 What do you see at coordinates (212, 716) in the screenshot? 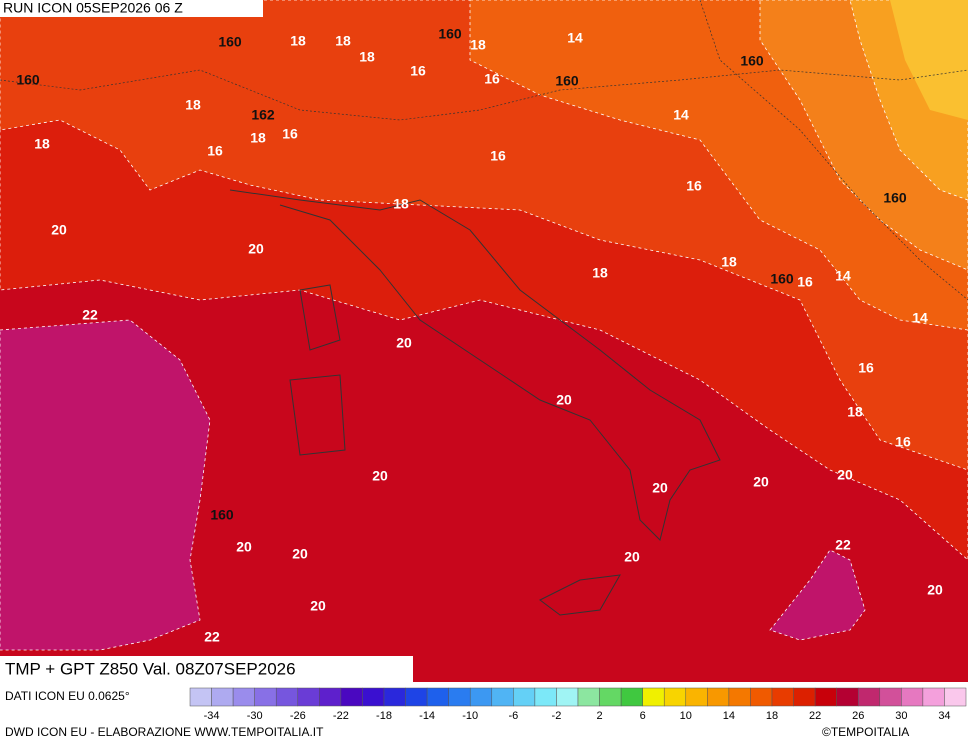
I see `legend-tick-label: -34` at bounding box center [212, 716].